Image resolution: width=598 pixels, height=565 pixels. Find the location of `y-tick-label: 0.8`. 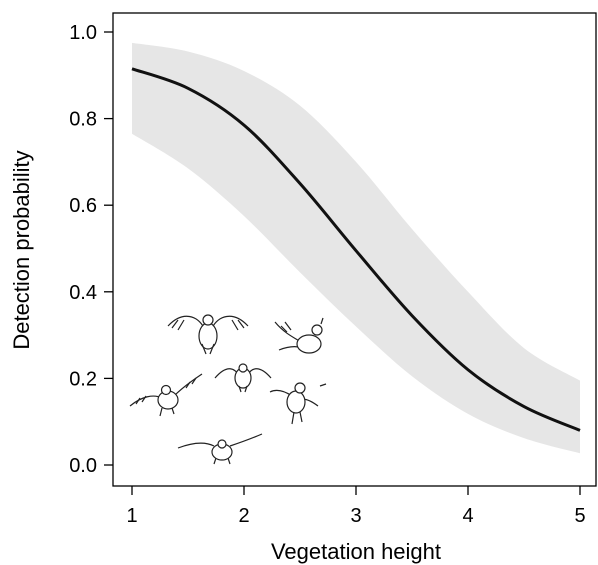

y-tick-label: 0.8 is located at coordinates (83, 120).